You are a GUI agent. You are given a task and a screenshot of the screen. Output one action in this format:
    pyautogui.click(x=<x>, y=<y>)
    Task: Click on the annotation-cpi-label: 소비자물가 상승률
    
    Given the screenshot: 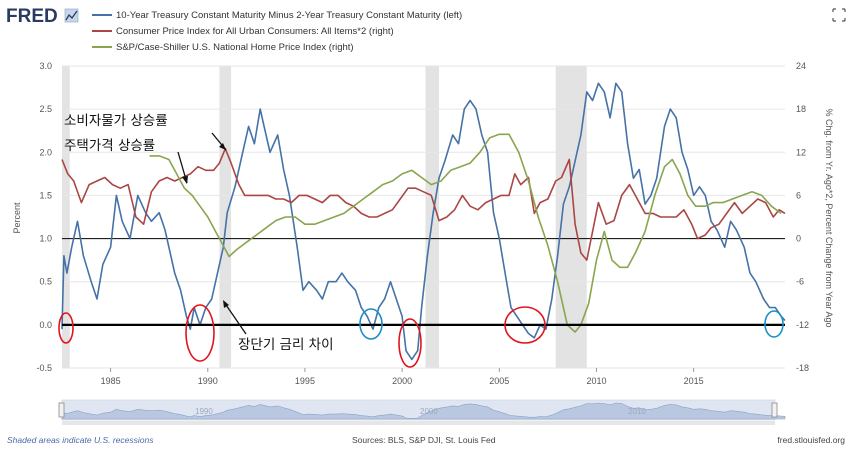 What is the action you would take?
    pyautogui.click(x=116, y=121)
    